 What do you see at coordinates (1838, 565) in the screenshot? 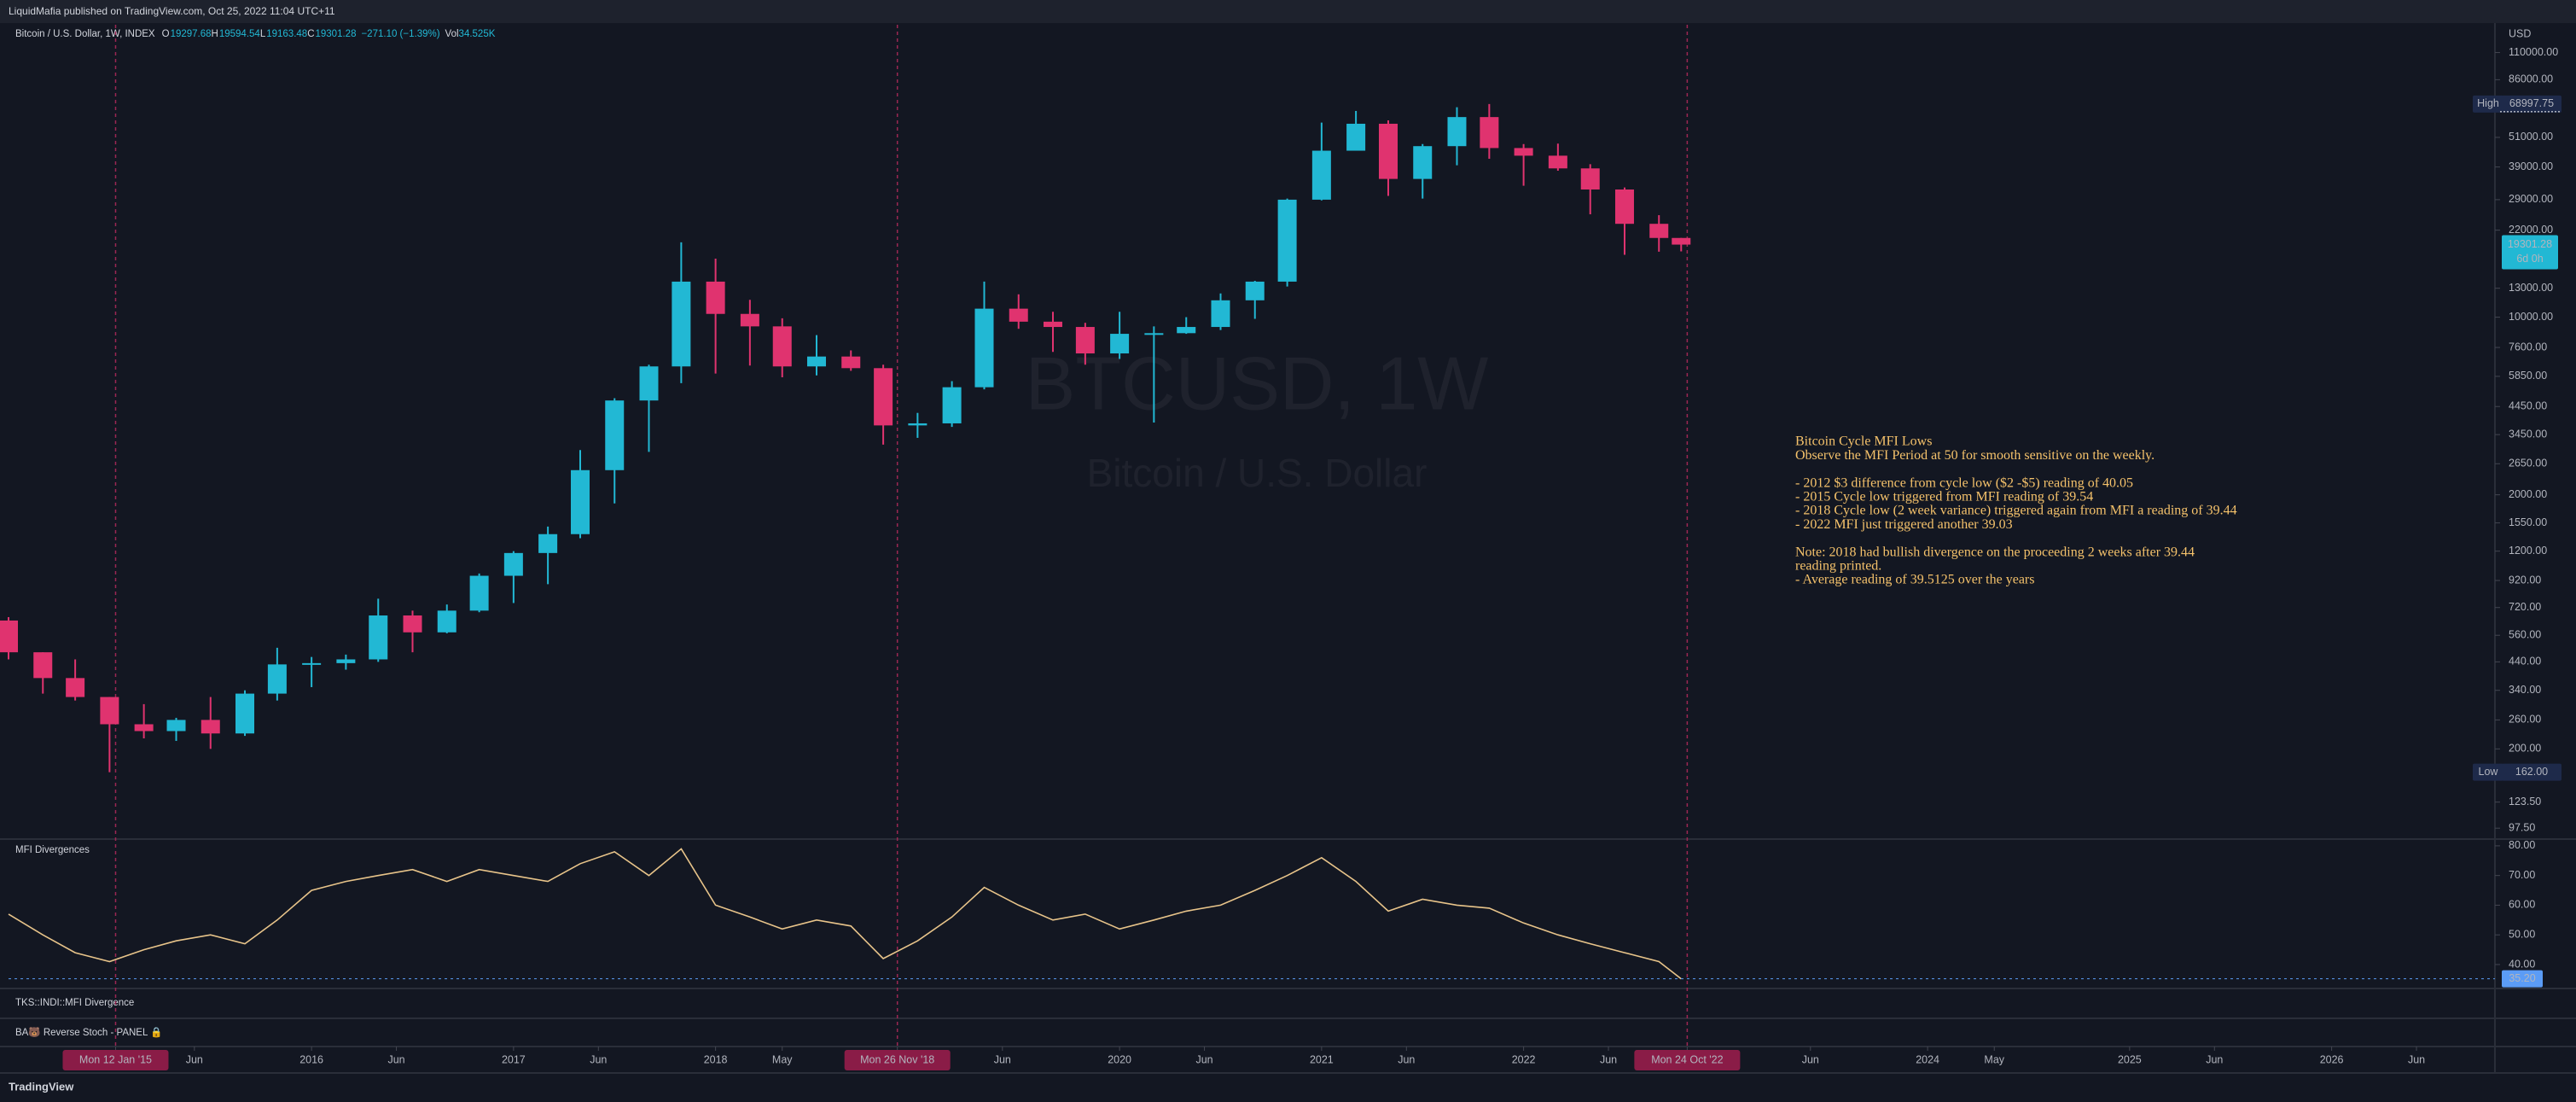
I see `annotation-line: reading printed.` at bounding box center [1838, 565].